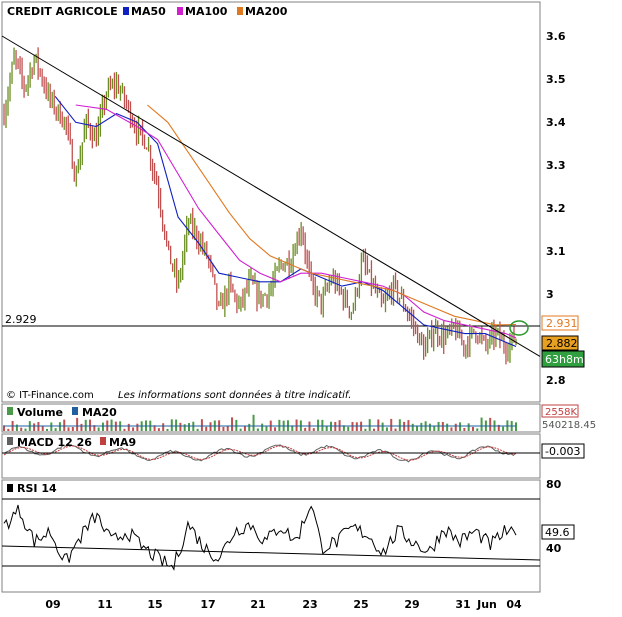  I want to click on rsi-trendline, so click(271, 553).